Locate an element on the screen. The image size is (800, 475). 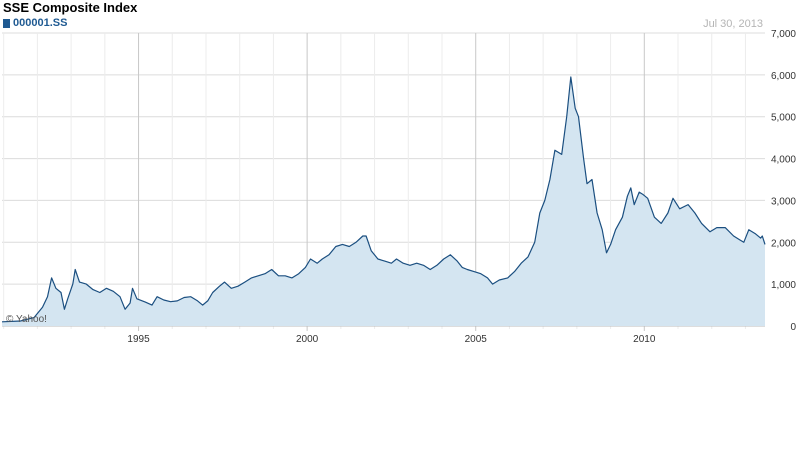
legend-label: 000001.SS is located at coordinates (40, 23).